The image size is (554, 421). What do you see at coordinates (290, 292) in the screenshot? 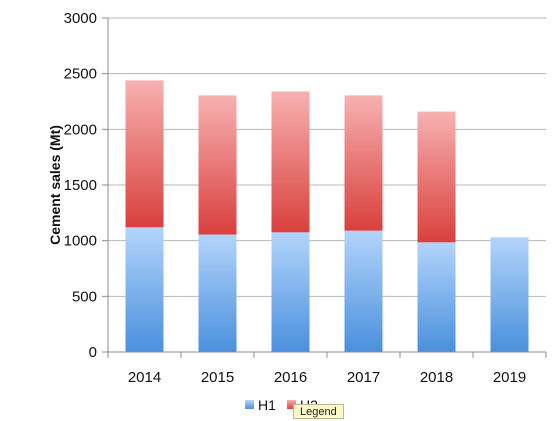
I see `bar-h1-2016` at bounding box center [290, 292].